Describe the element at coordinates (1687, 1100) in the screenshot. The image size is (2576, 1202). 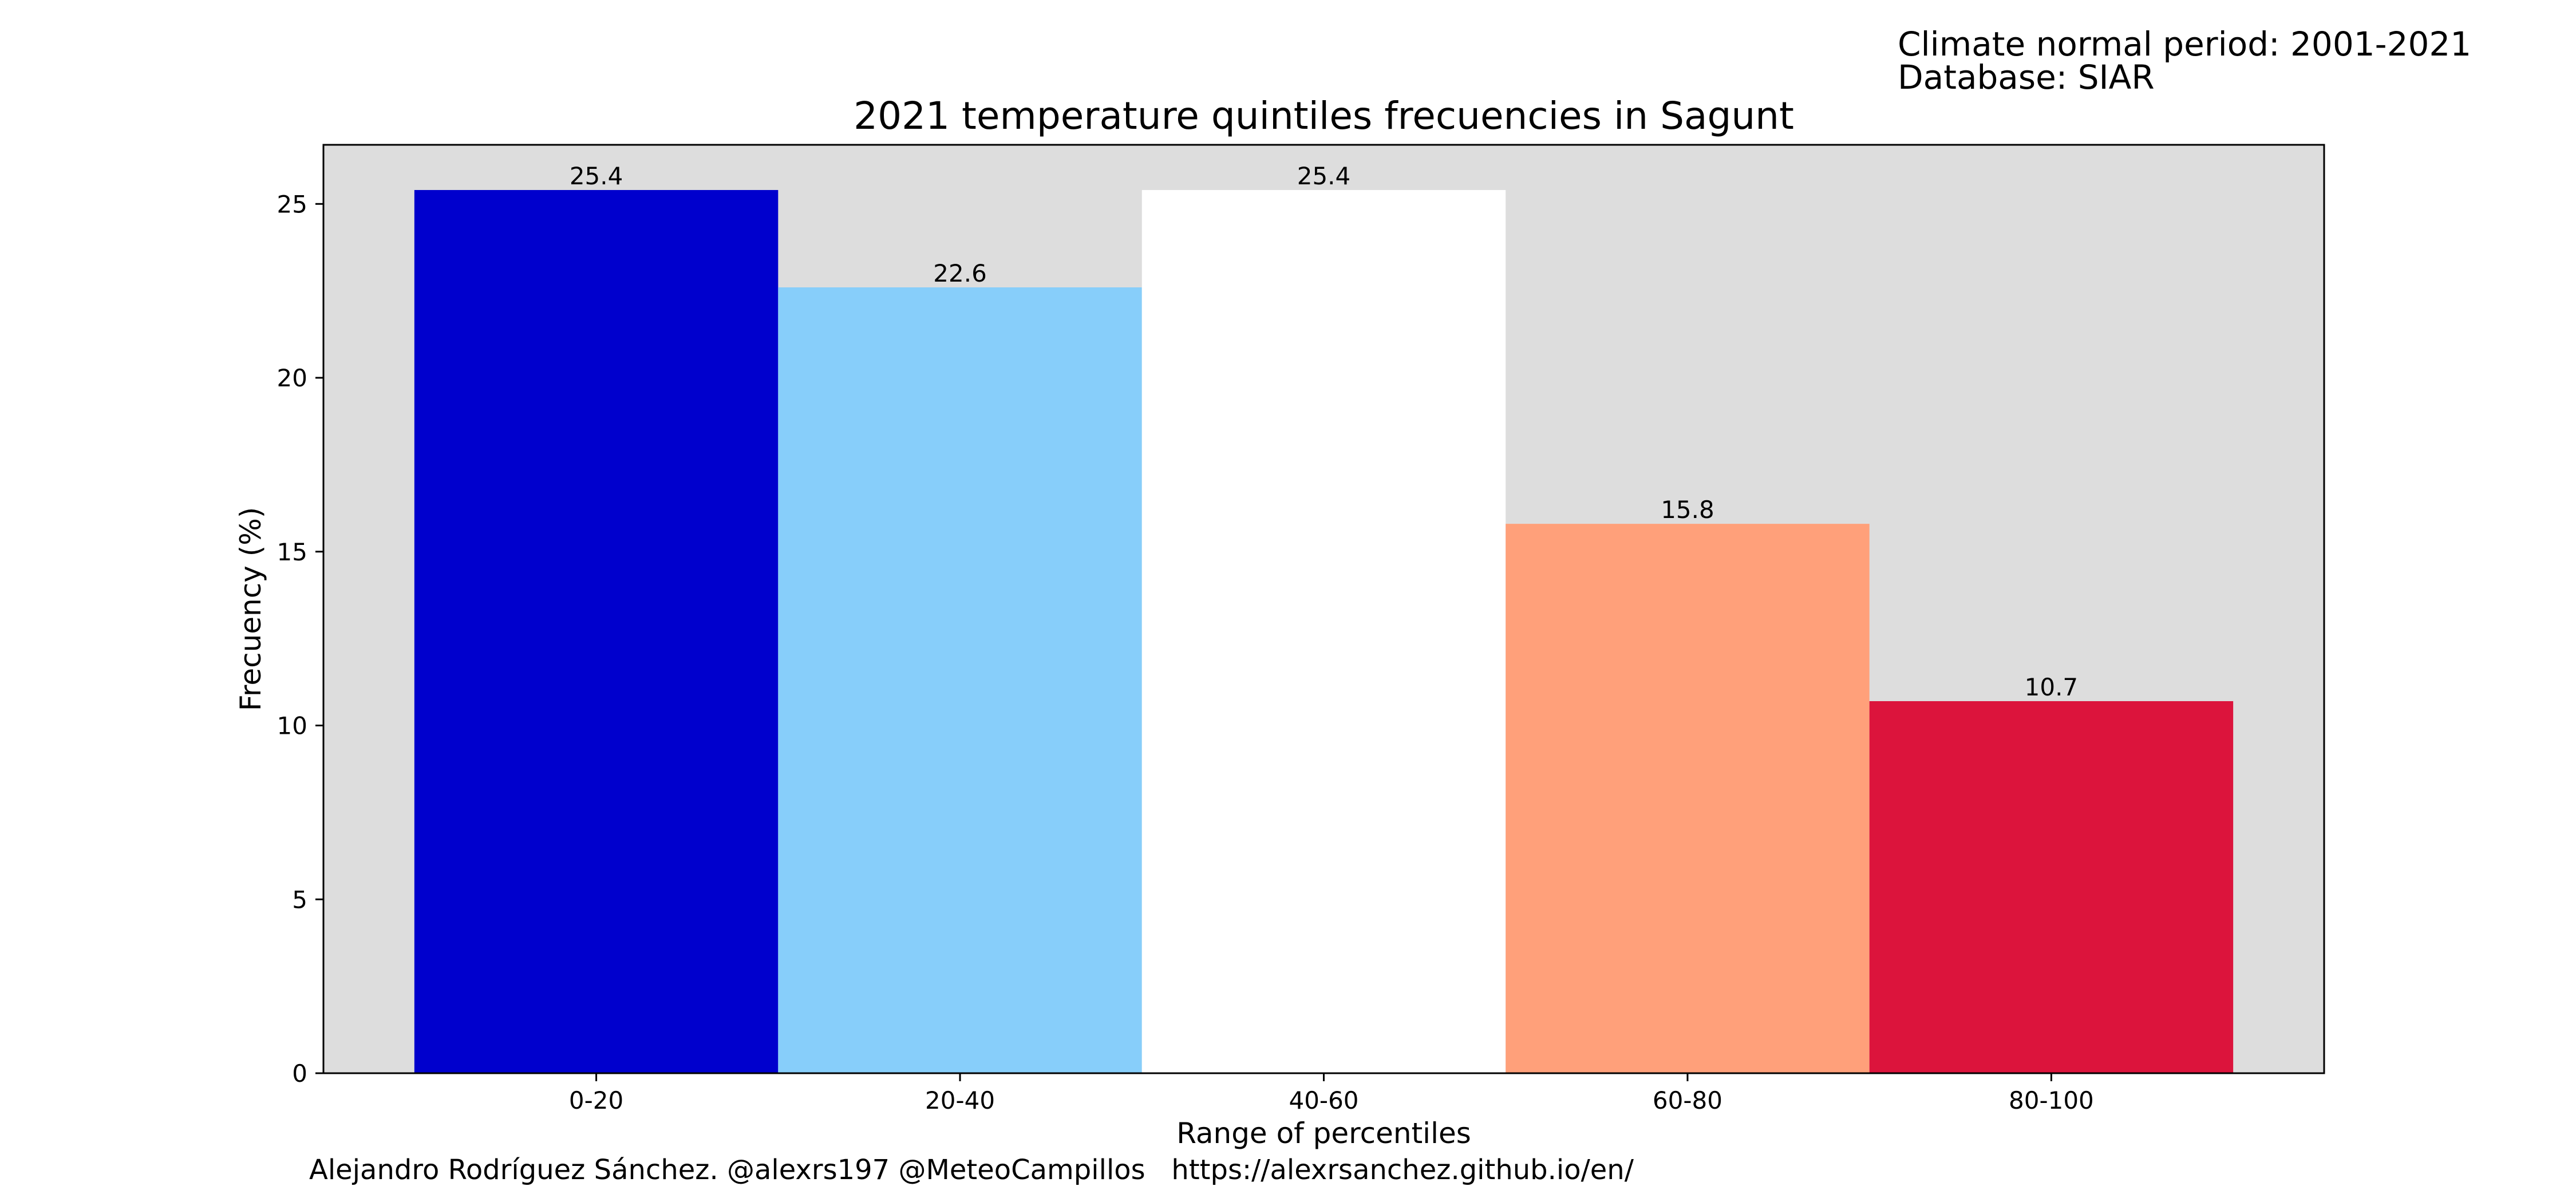
I see `x-tick-label-60-80: 60-80` at that location.